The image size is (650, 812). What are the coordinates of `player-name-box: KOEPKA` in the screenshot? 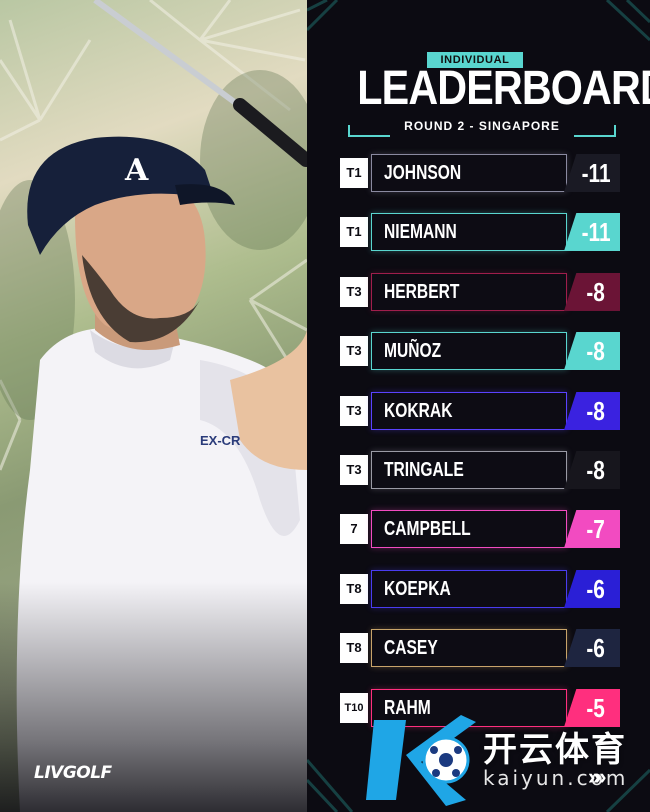 It's located at (469, 589).